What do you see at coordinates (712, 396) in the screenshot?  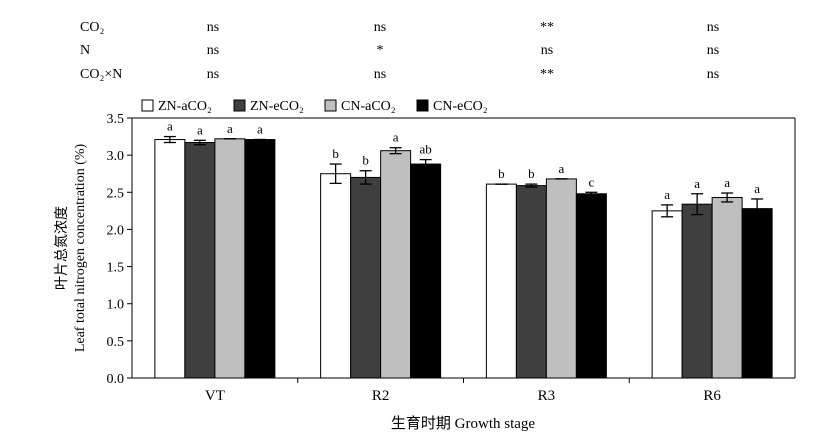 I see `x-tick-label: R6` at bounding box center [712, 396].